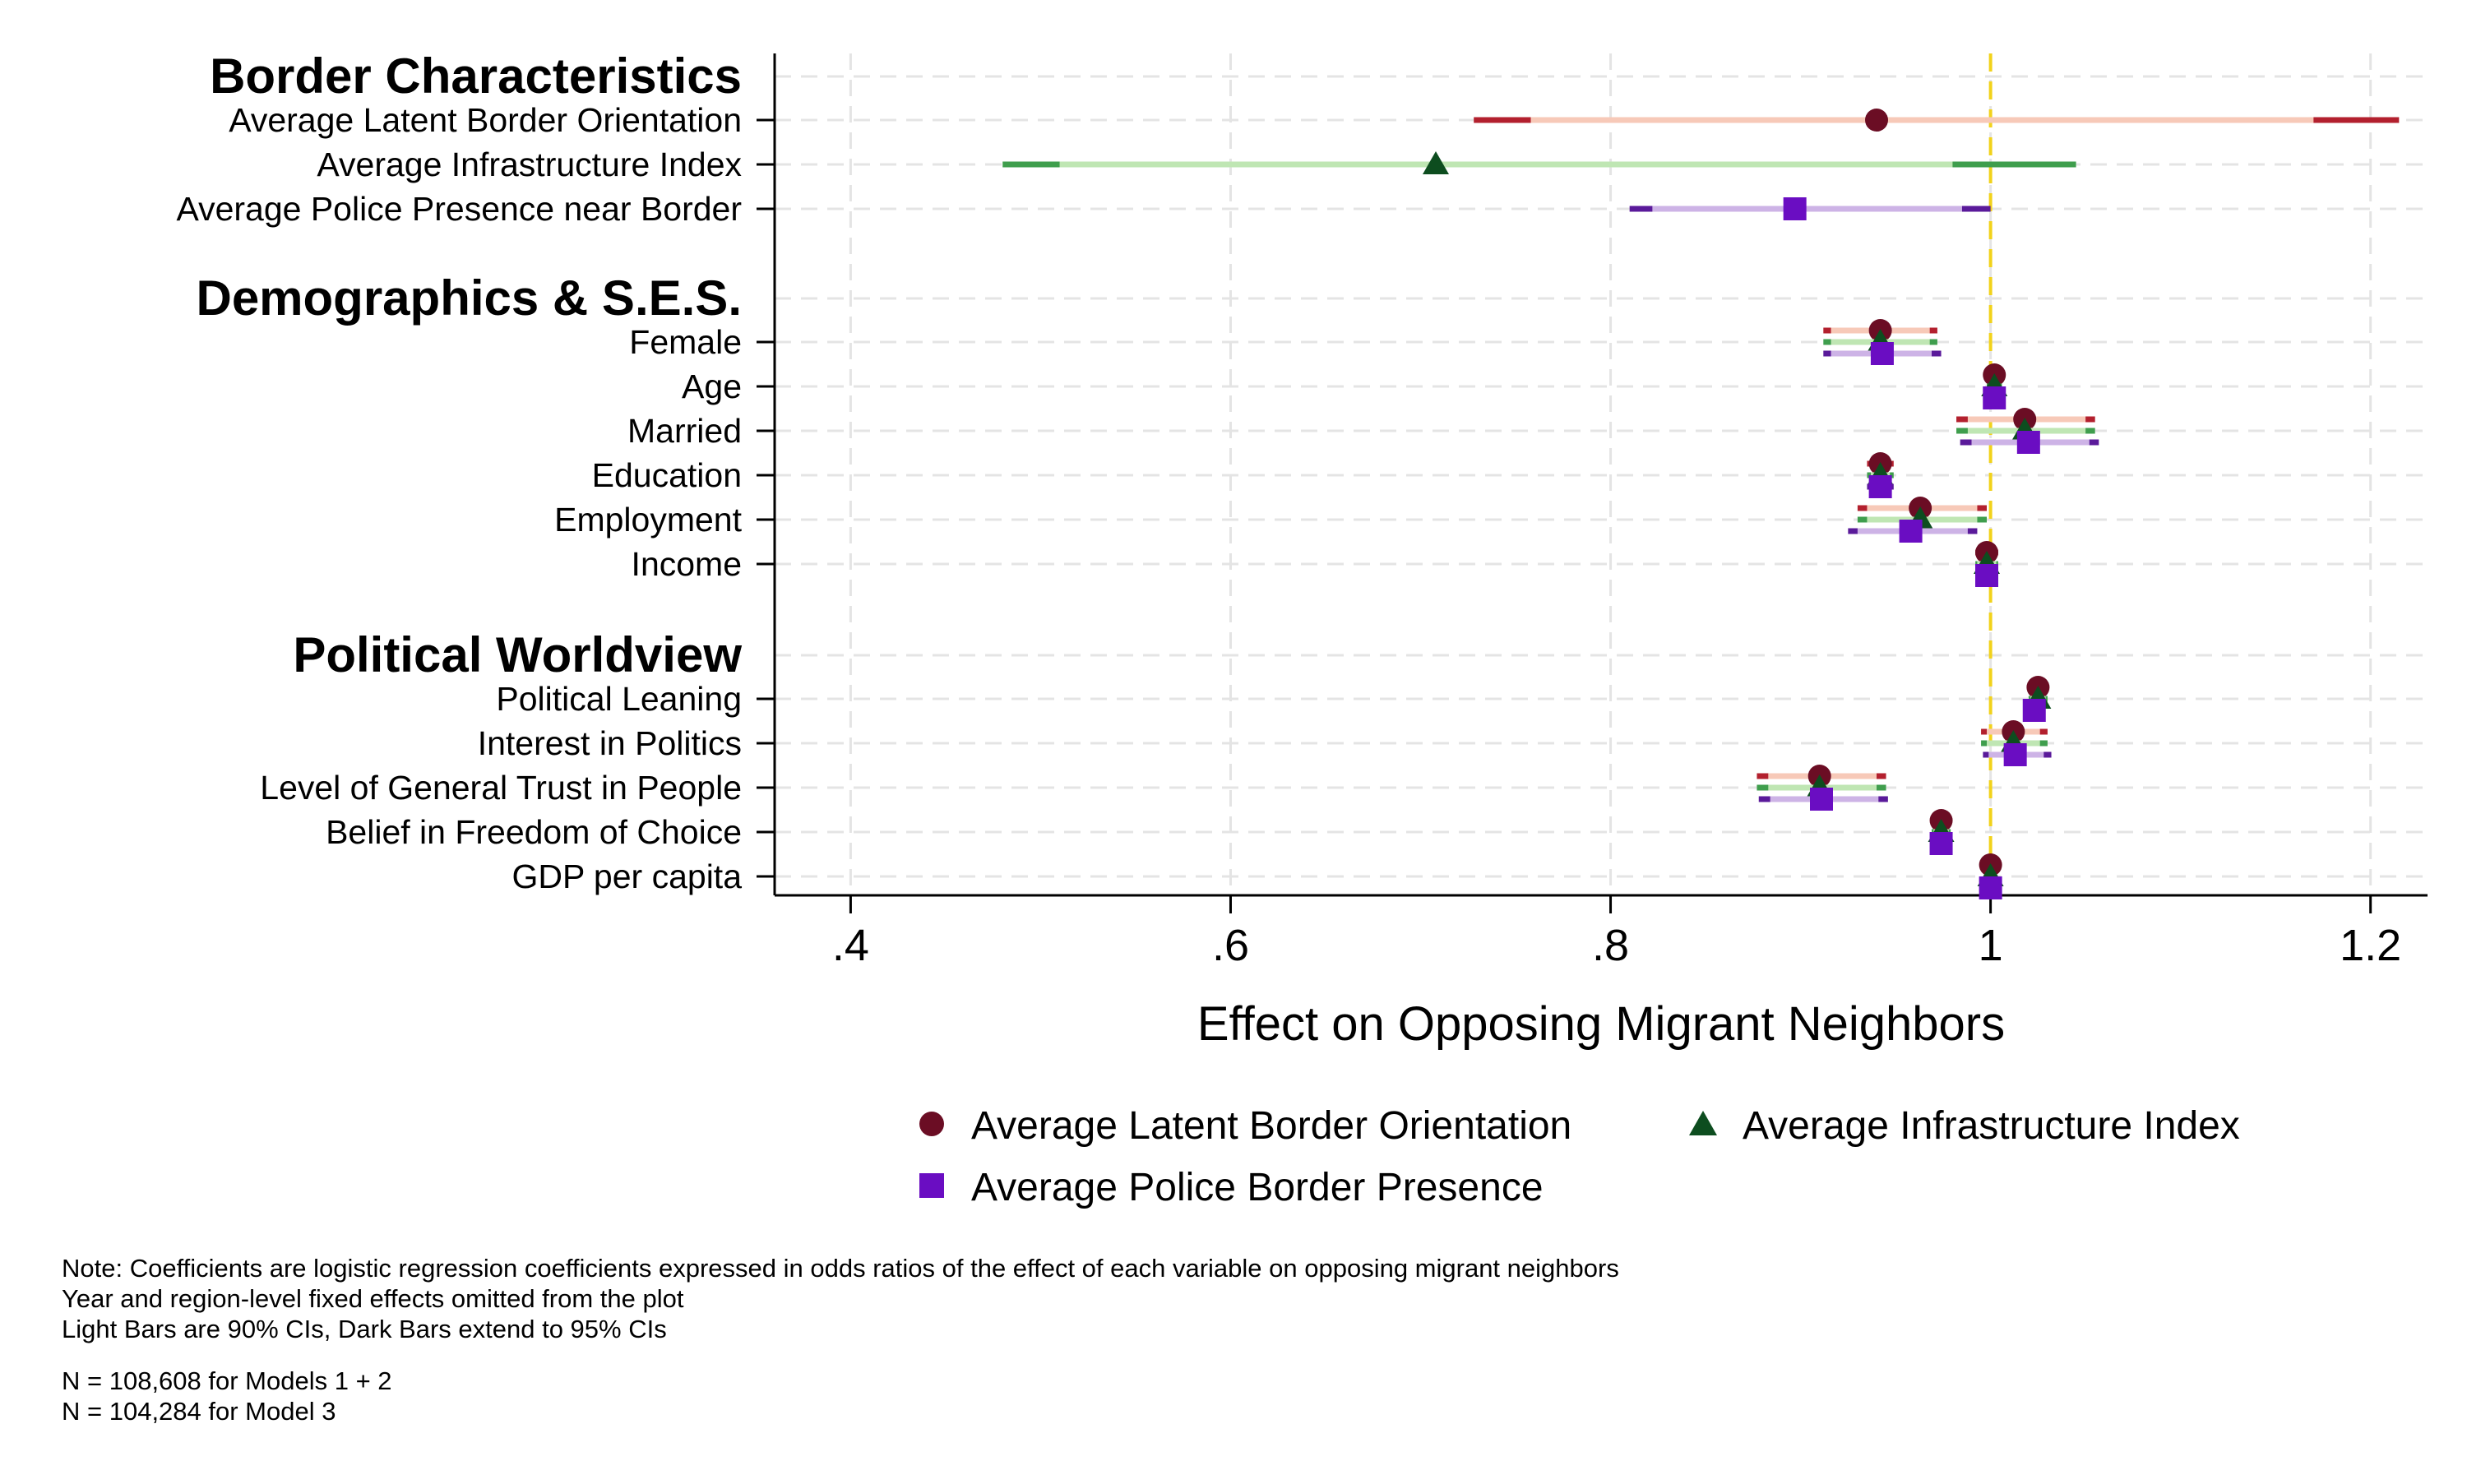 This screenshot has height=1484, width=2467. What do you see at coordinates (619, 699) in the screenshot?
I see `y-label-political-leaning: Political Leaning` at bounding box center [619, 699].